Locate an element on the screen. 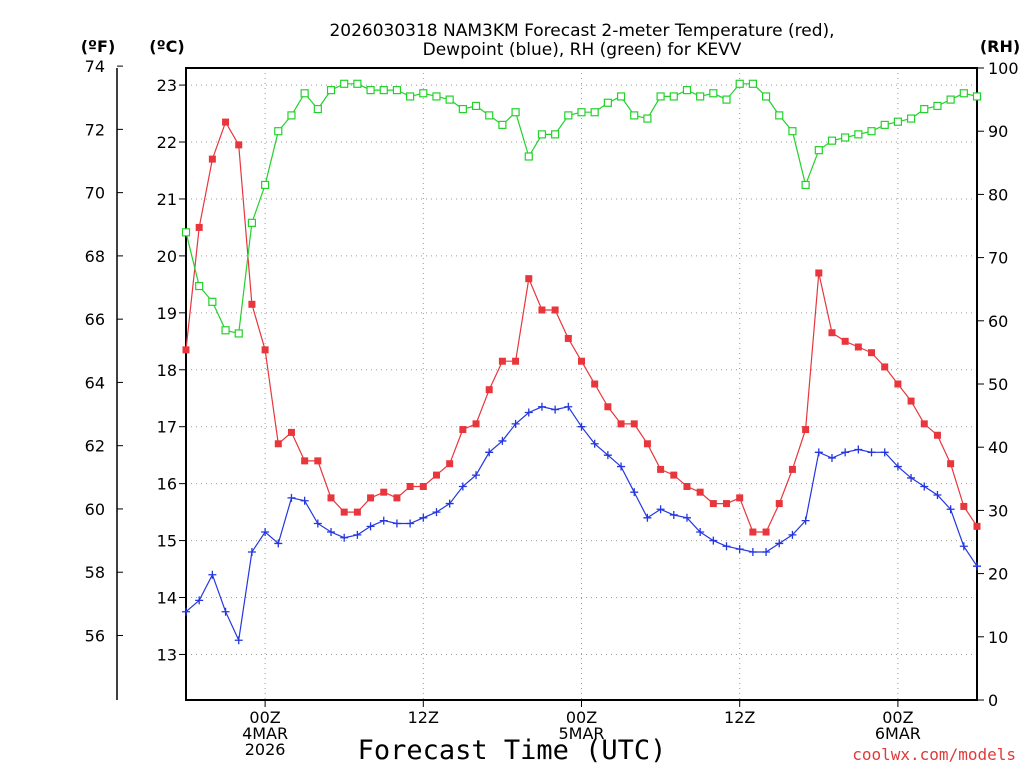  celsius-tick-label: 21 is located at coordinates (167, 199).